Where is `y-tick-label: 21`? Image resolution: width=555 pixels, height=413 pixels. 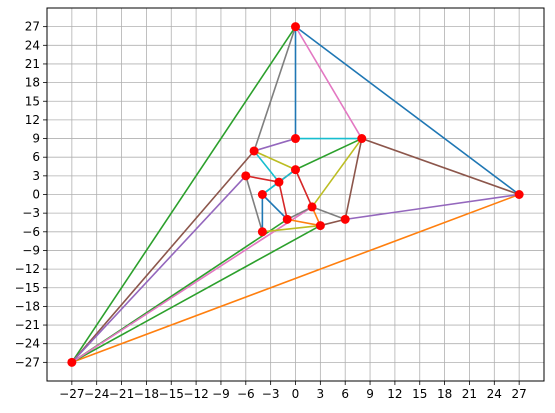 y-tick-label: 21 is located at coordinates (32, 64).